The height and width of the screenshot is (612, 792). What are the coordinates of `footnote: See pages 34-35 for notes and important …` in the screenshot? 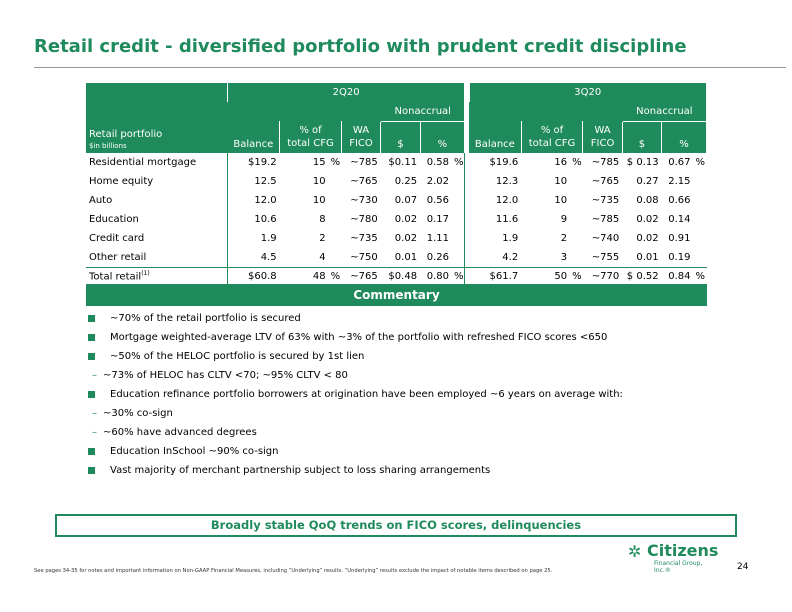 It's located at (293, 571).